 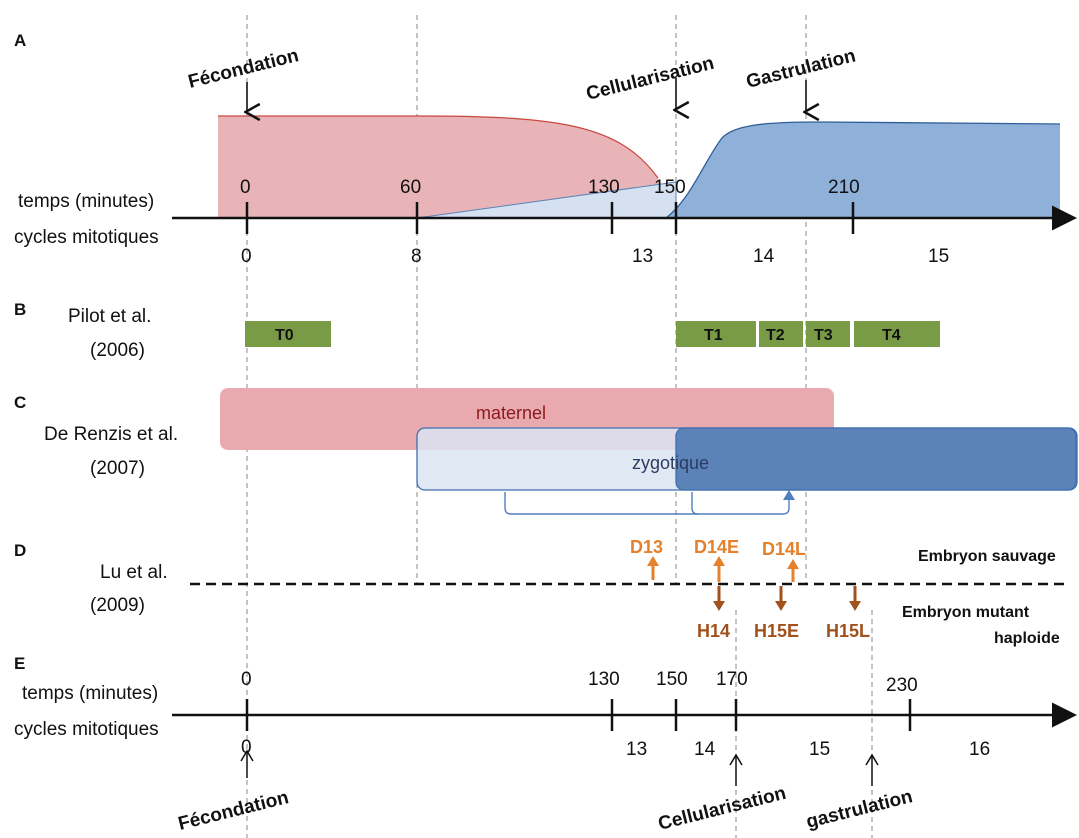 What do you see at coordinates (653, 561) in the screenshot?
I see `wild-d13-marker-head` at bounding box center [653, 561].